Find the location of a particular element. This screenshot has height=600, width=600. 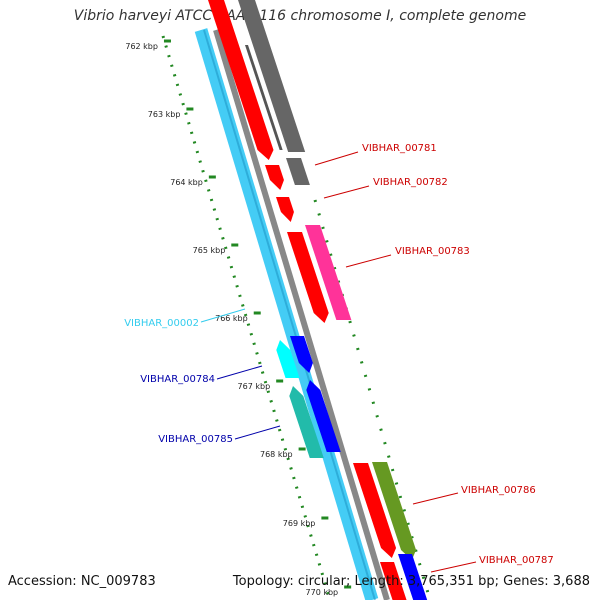

cds-arrow-cyan is located at coordinates (288, 359).